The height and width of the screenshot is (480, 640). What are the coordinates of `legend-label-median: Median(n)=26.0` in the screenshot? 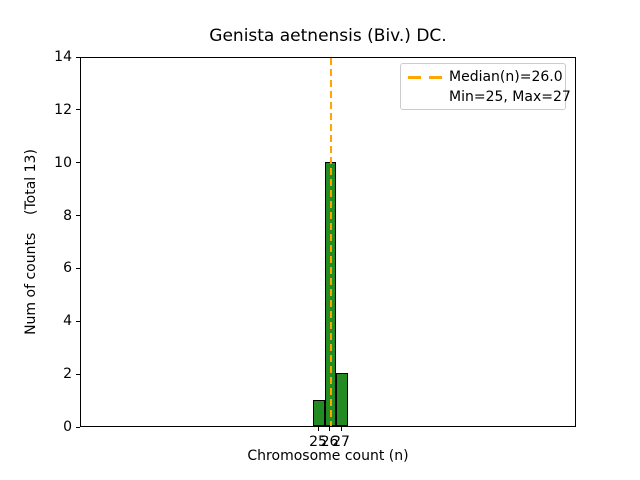 It's located at (506, 77).